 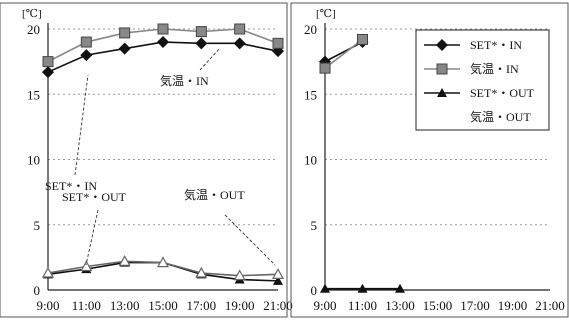 I want to click on annotation-label: 気温・IN, so click(x=184, y=80).